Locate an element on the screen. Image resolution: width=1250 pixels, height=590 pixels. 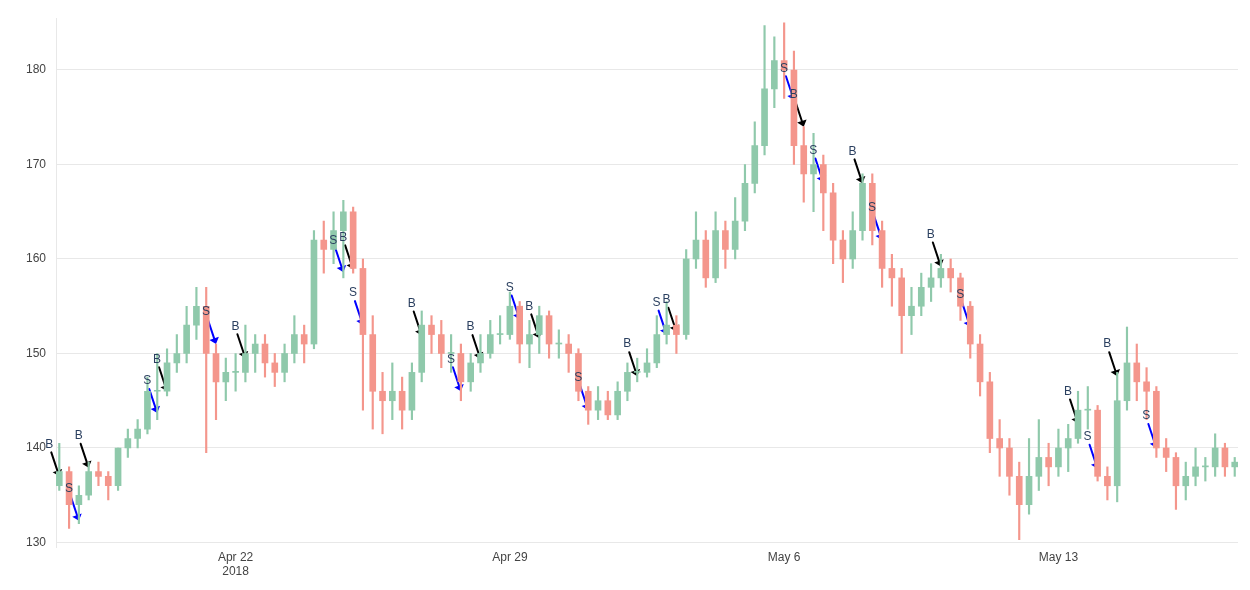
x-tick-label: May 6 is located at coordinates (784, 556).